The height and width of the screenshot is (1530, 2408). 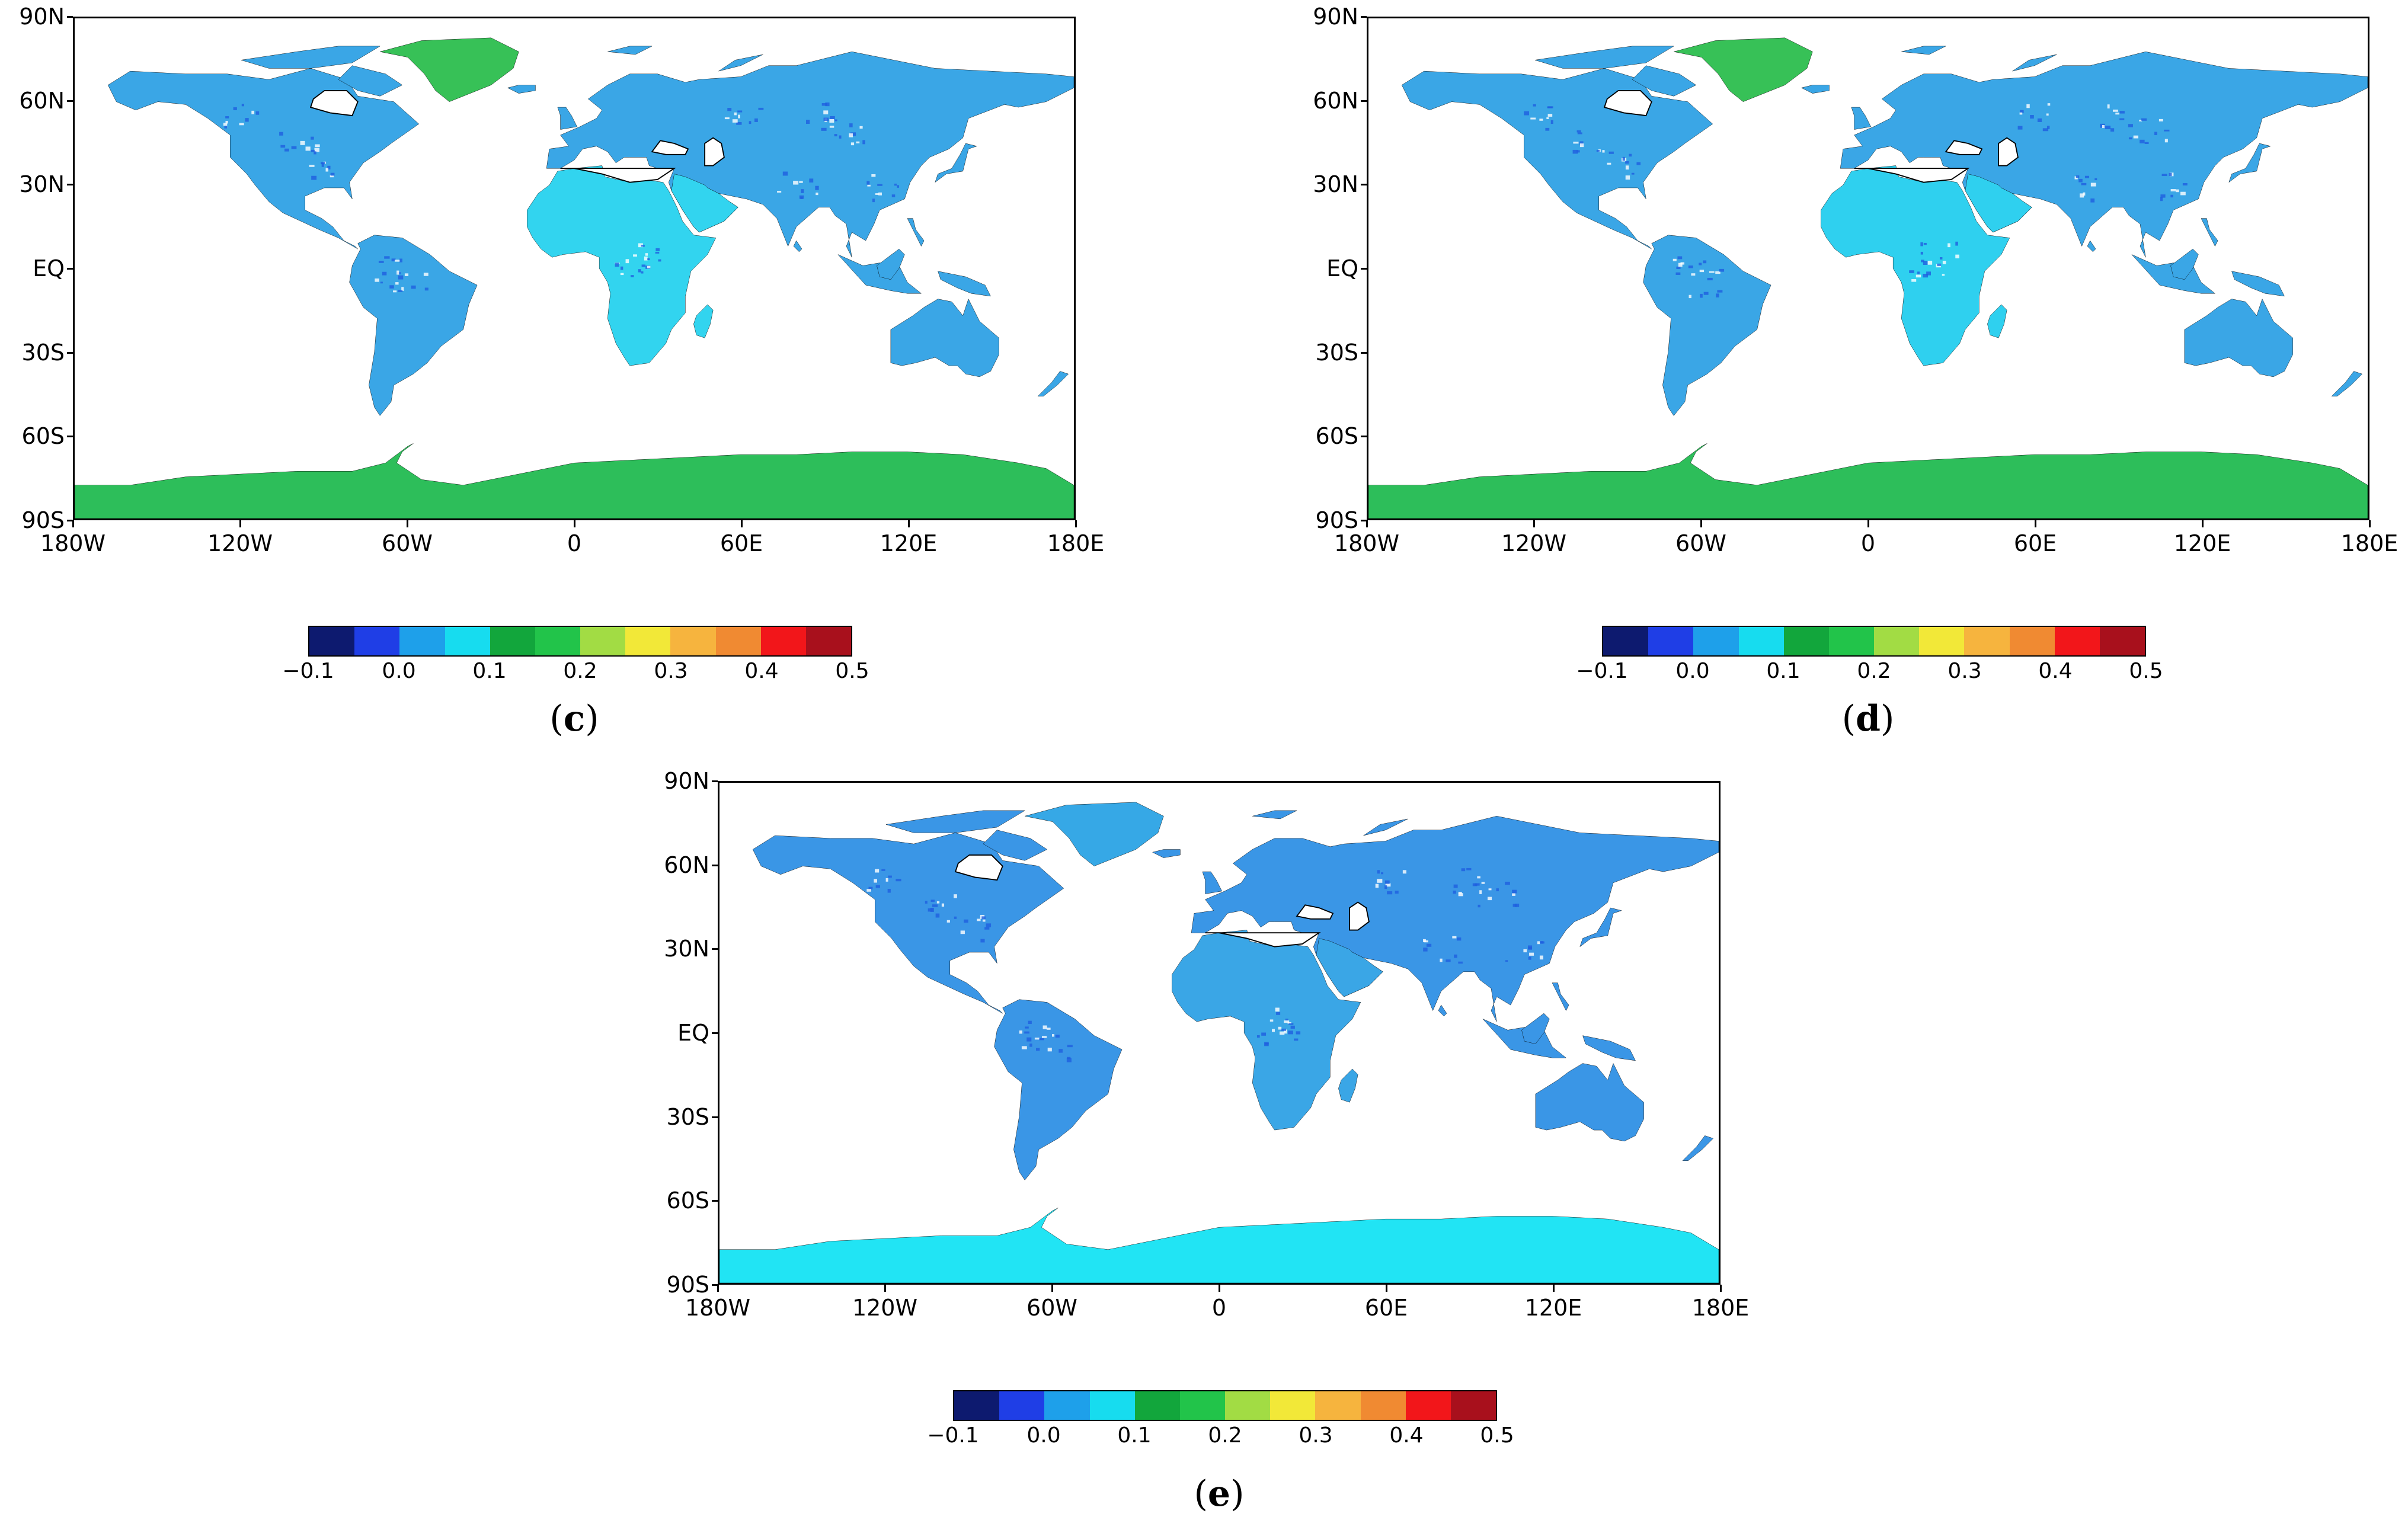 What do you see at coordinates (629, 50) in the screenshot?
I see `svalbard-landmass` at bounding box center [629, 50].